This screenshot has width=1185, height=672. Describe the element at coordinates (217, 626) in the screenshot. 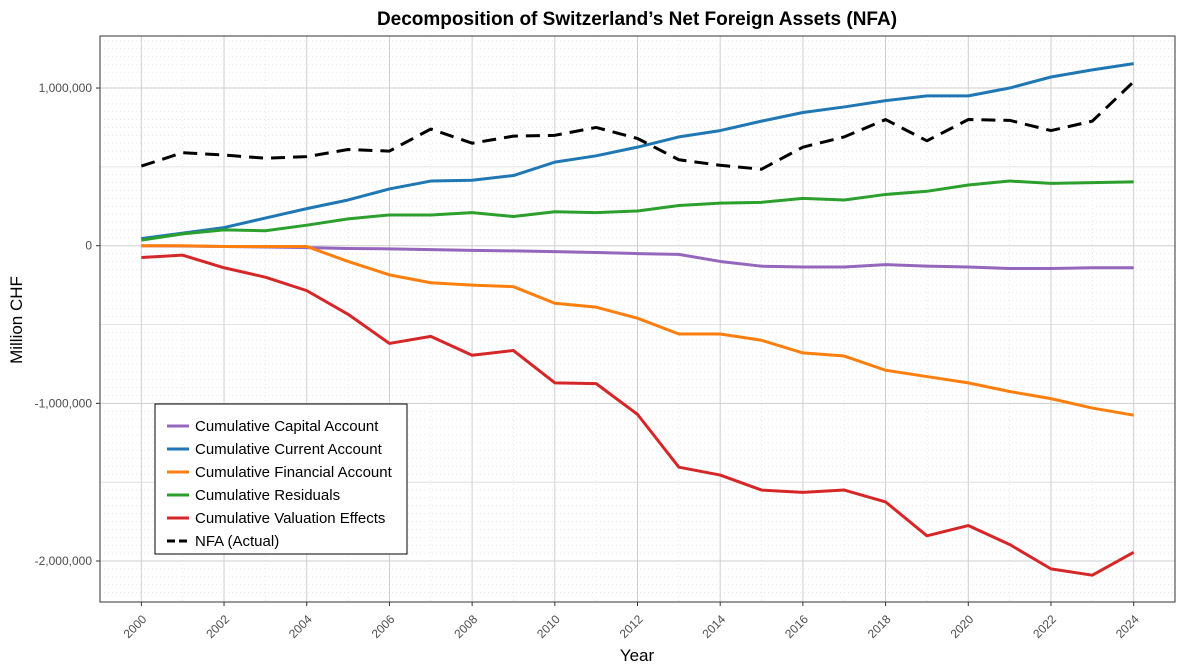

I see `x-tick-label: 2002` at that location.